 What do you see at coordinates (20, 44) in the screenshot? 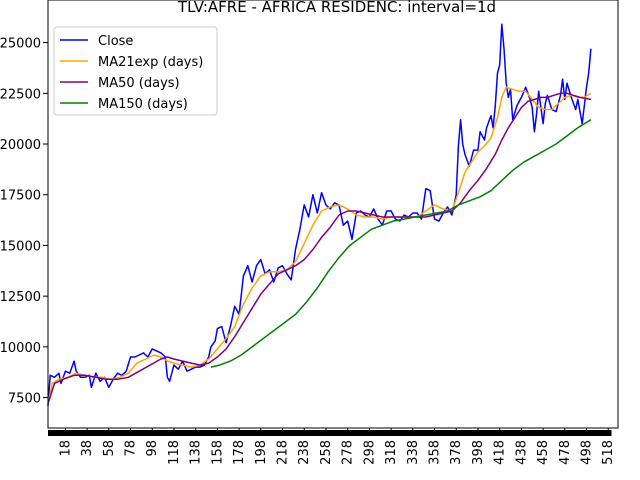
I see `y-tick-label: 25000` at bounding box center [20, 44].